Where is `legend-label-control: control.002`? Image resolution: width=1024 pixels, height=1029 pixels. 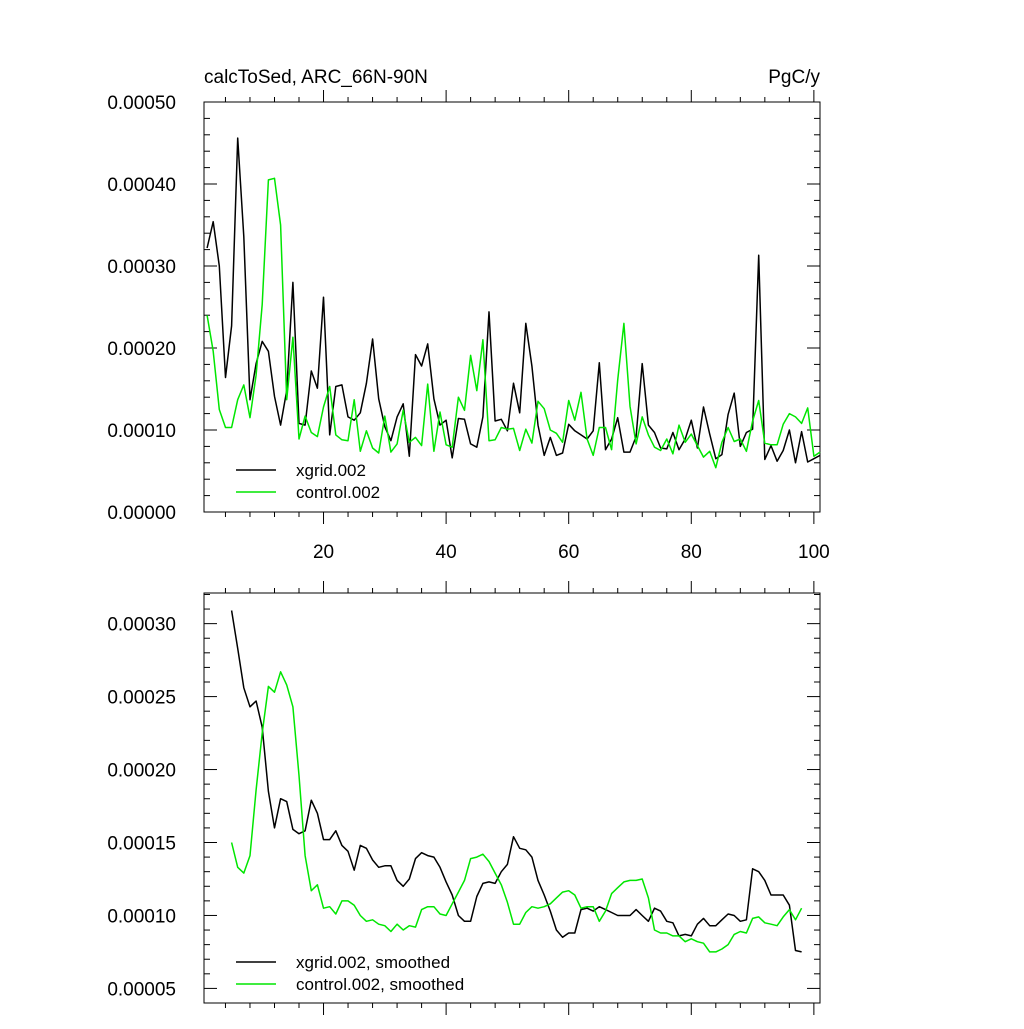
legend-label-control: control.002 is located at coordinates (338, 492).